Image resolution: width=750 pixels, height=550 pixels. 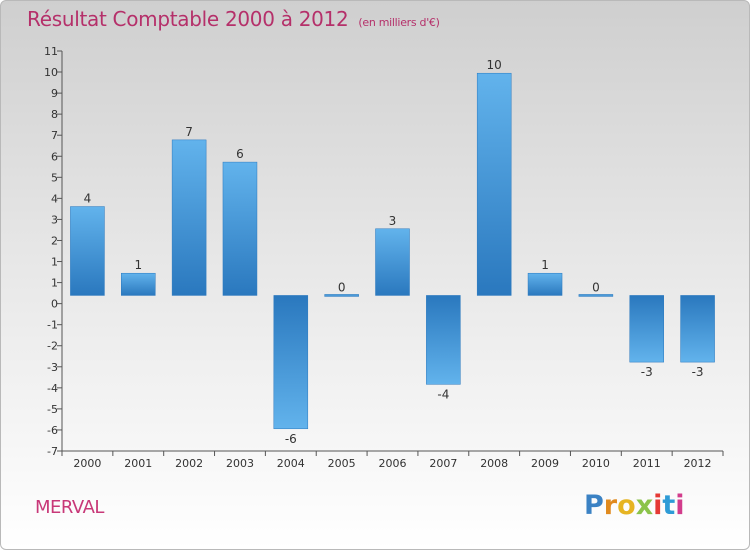 What do you see at coordinates (644, 505) in the screenshot?
I see `logo-letter: x` at bounding box center [644, 505].